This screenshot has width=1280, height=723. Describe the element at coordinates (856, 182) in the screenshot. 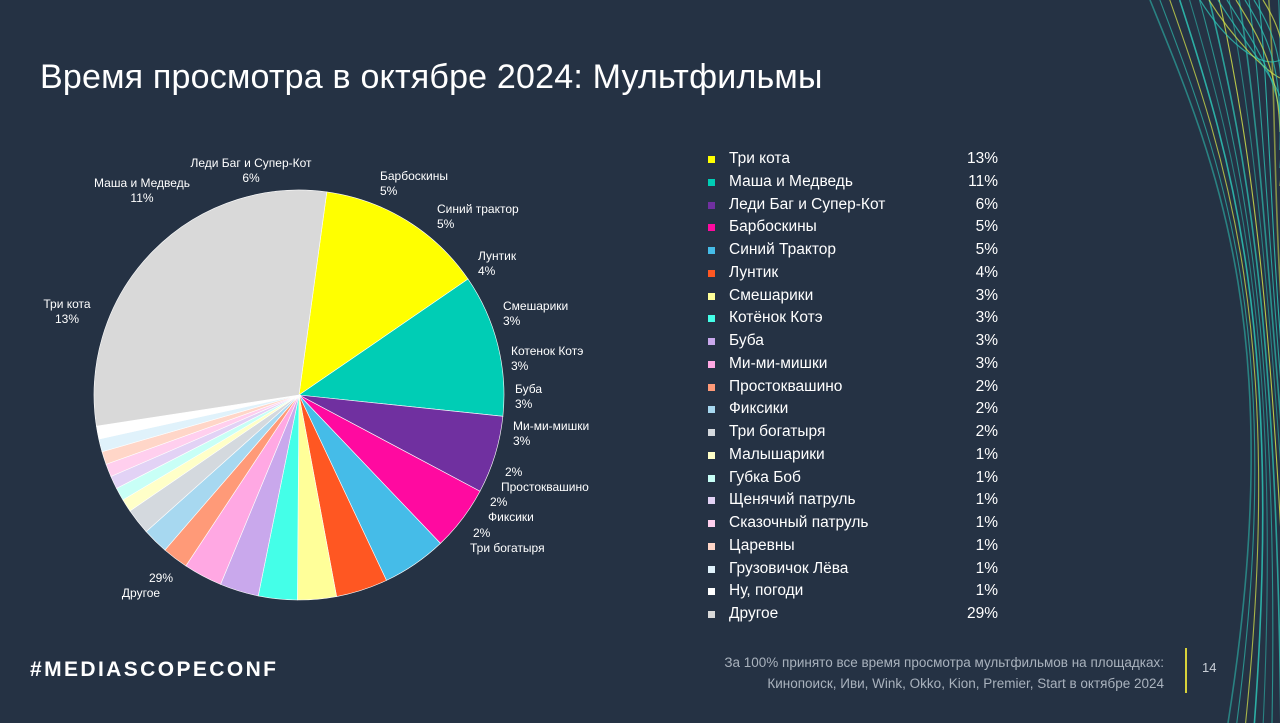

I see `legend-item-маша-и-медведь: Маша и Медведь 11%` at that location.